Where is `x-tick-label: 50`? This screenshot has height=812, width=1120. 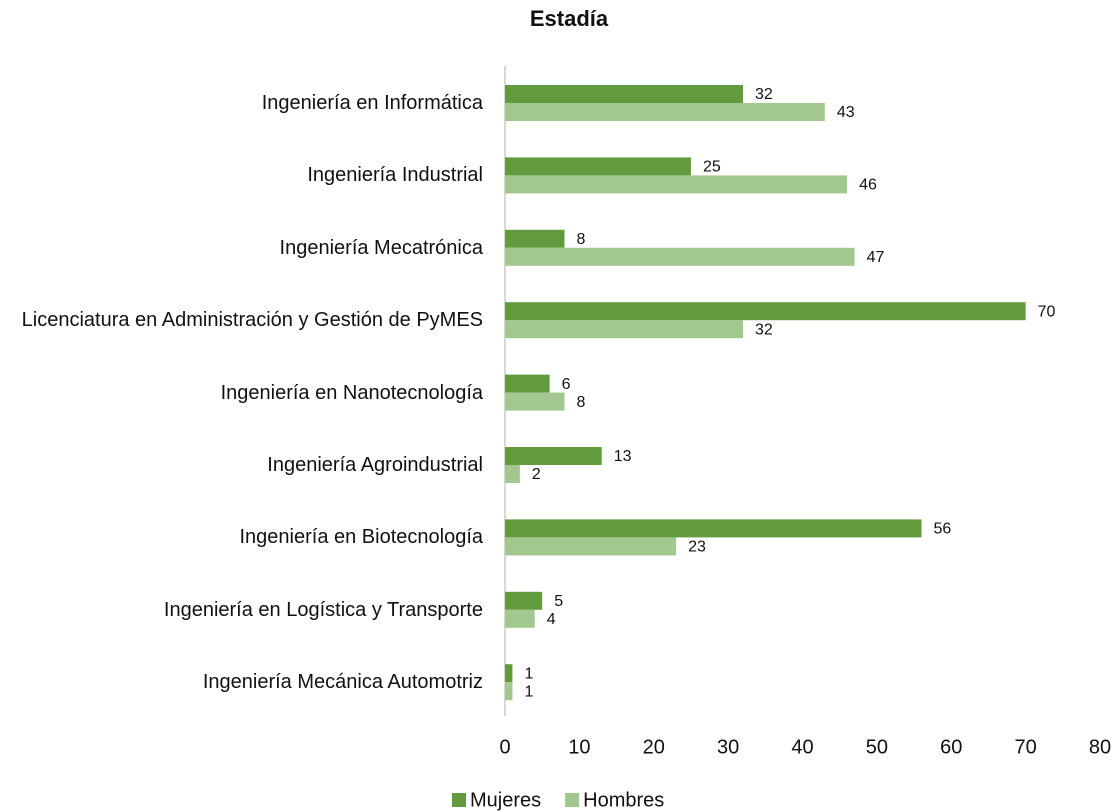 x-tick-label: 50 is located at coordinates (877, 747).